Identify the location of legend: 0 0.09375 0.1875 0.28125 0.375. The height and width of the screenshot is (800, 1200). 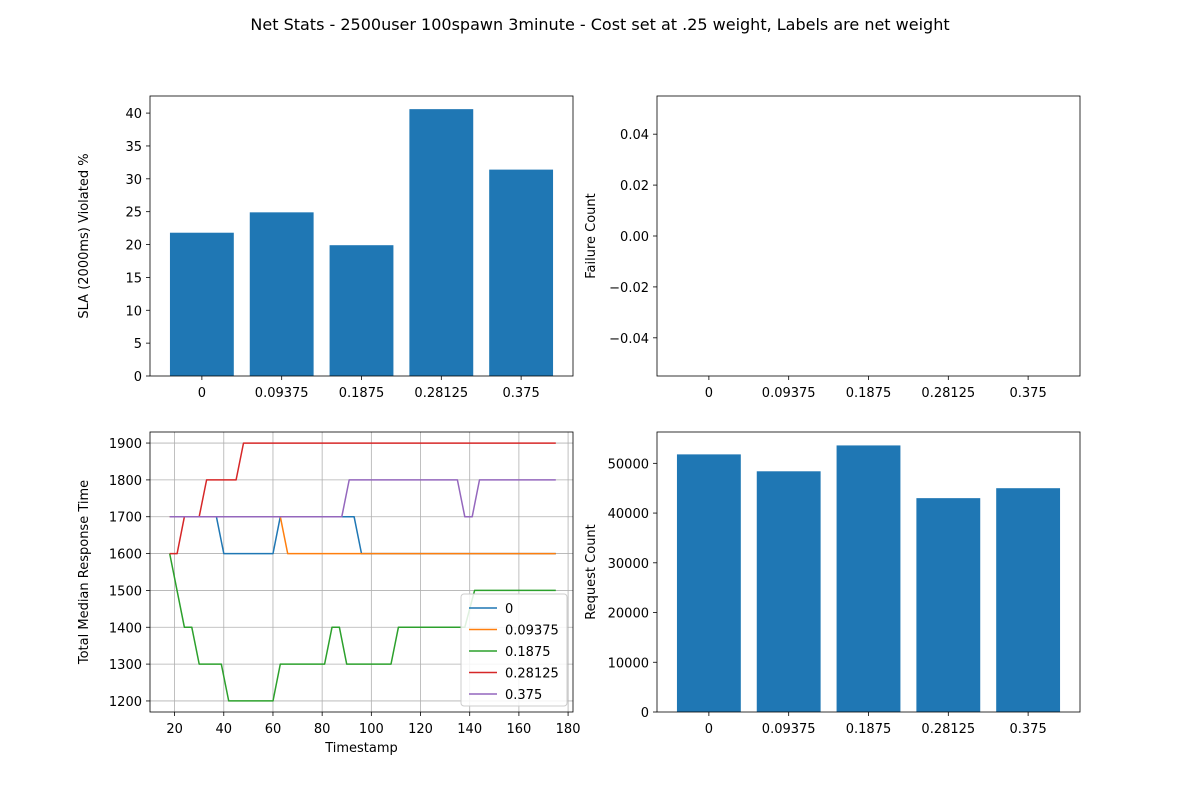
(514, 650).